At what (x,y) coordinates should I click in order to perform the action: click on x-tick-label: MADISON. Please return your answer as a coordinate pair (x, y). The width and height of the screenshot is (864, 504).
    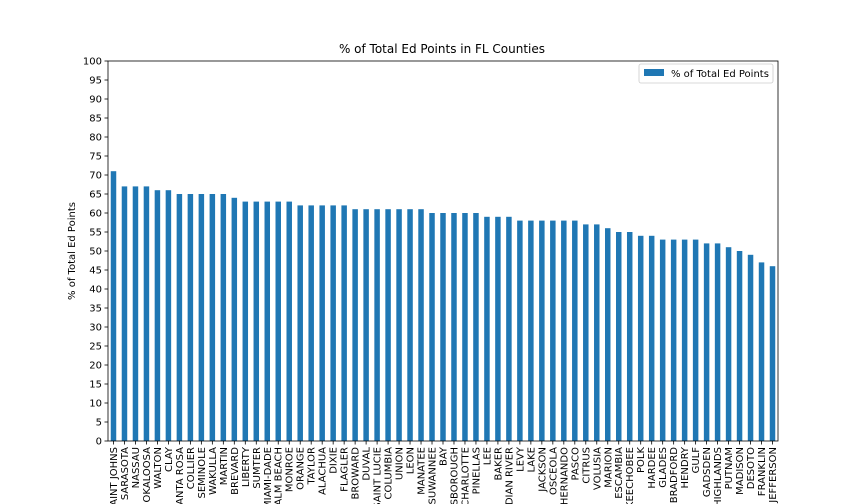
    Looking at the image, I should click on (740, 471).